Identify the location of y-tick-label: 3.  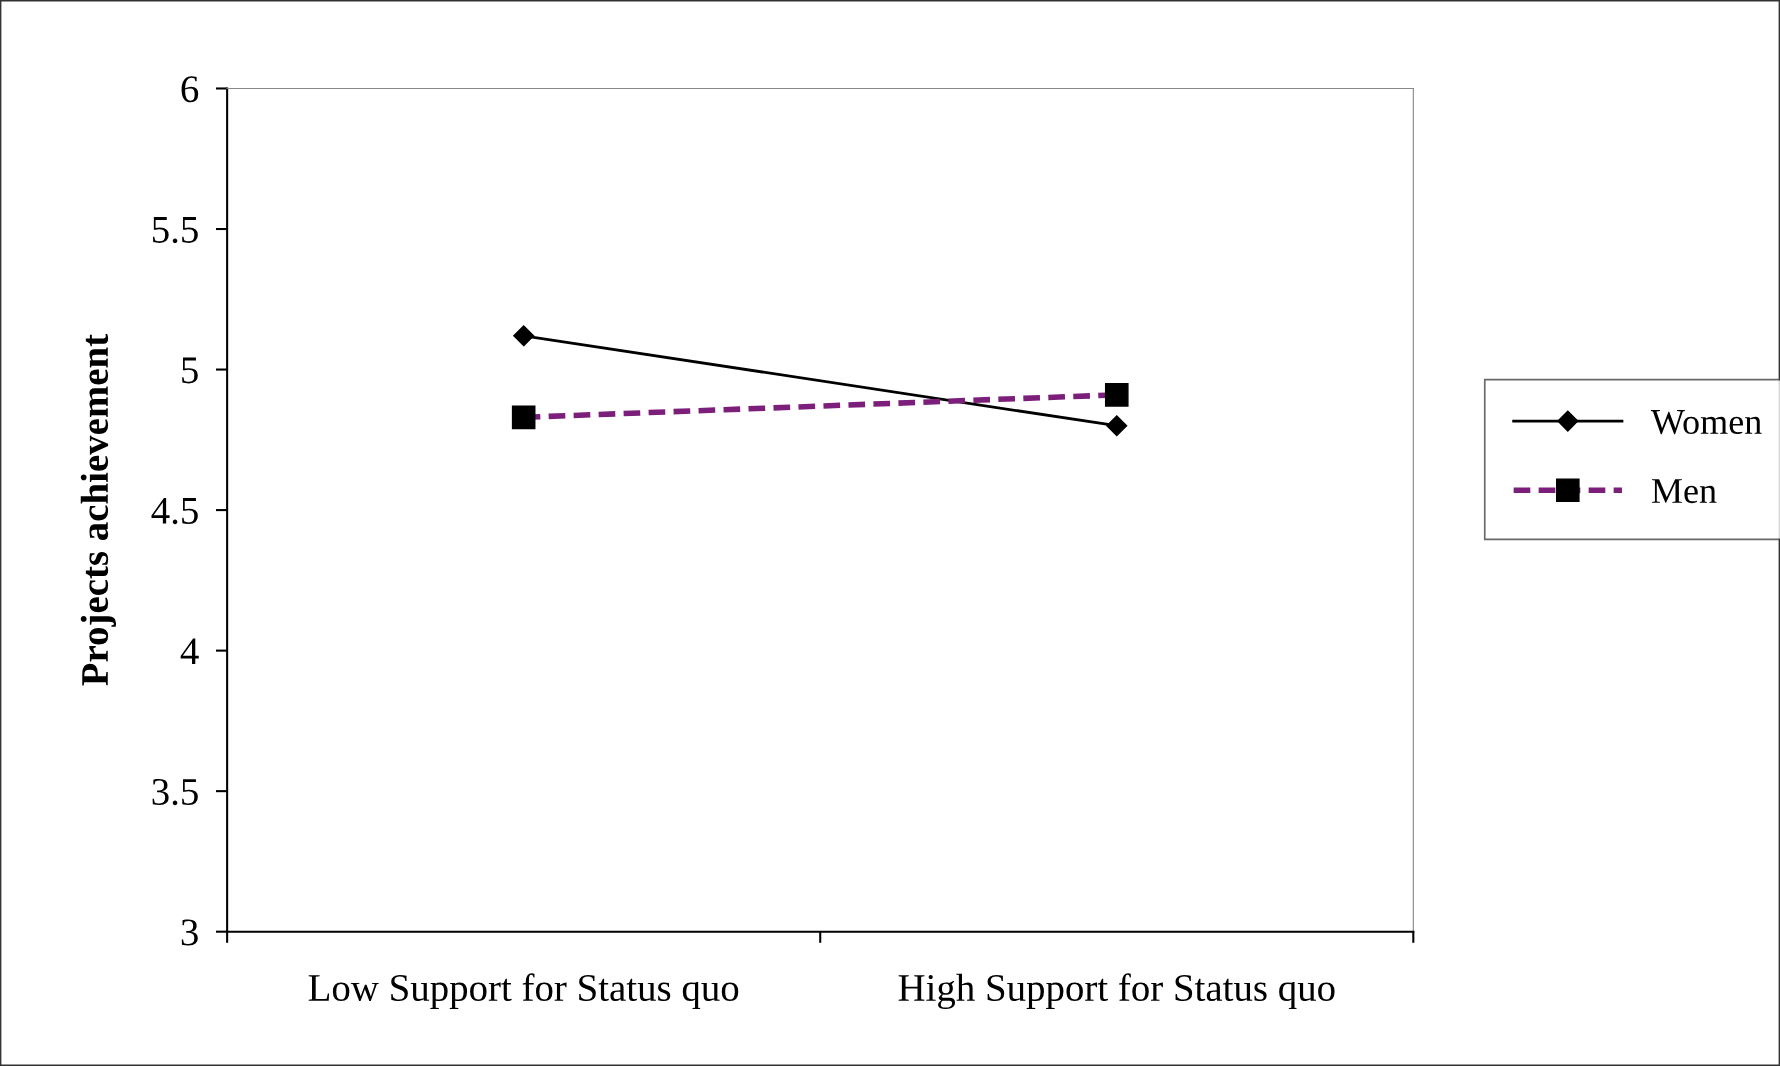
(189, 932).